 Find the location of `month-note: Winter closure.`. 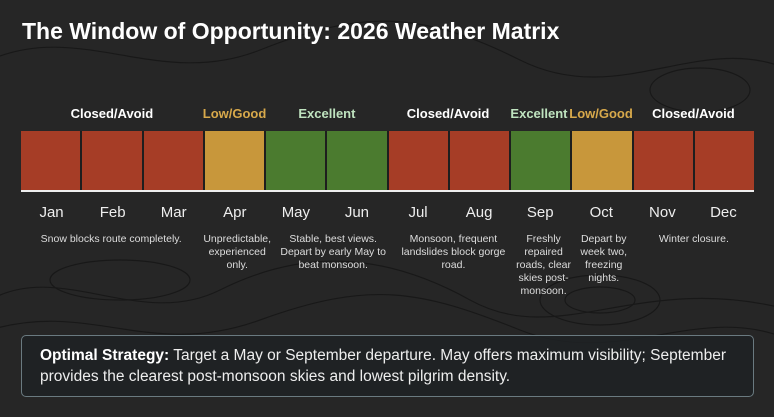

month-note: Winter closure. is located at coordinates (693, 239).